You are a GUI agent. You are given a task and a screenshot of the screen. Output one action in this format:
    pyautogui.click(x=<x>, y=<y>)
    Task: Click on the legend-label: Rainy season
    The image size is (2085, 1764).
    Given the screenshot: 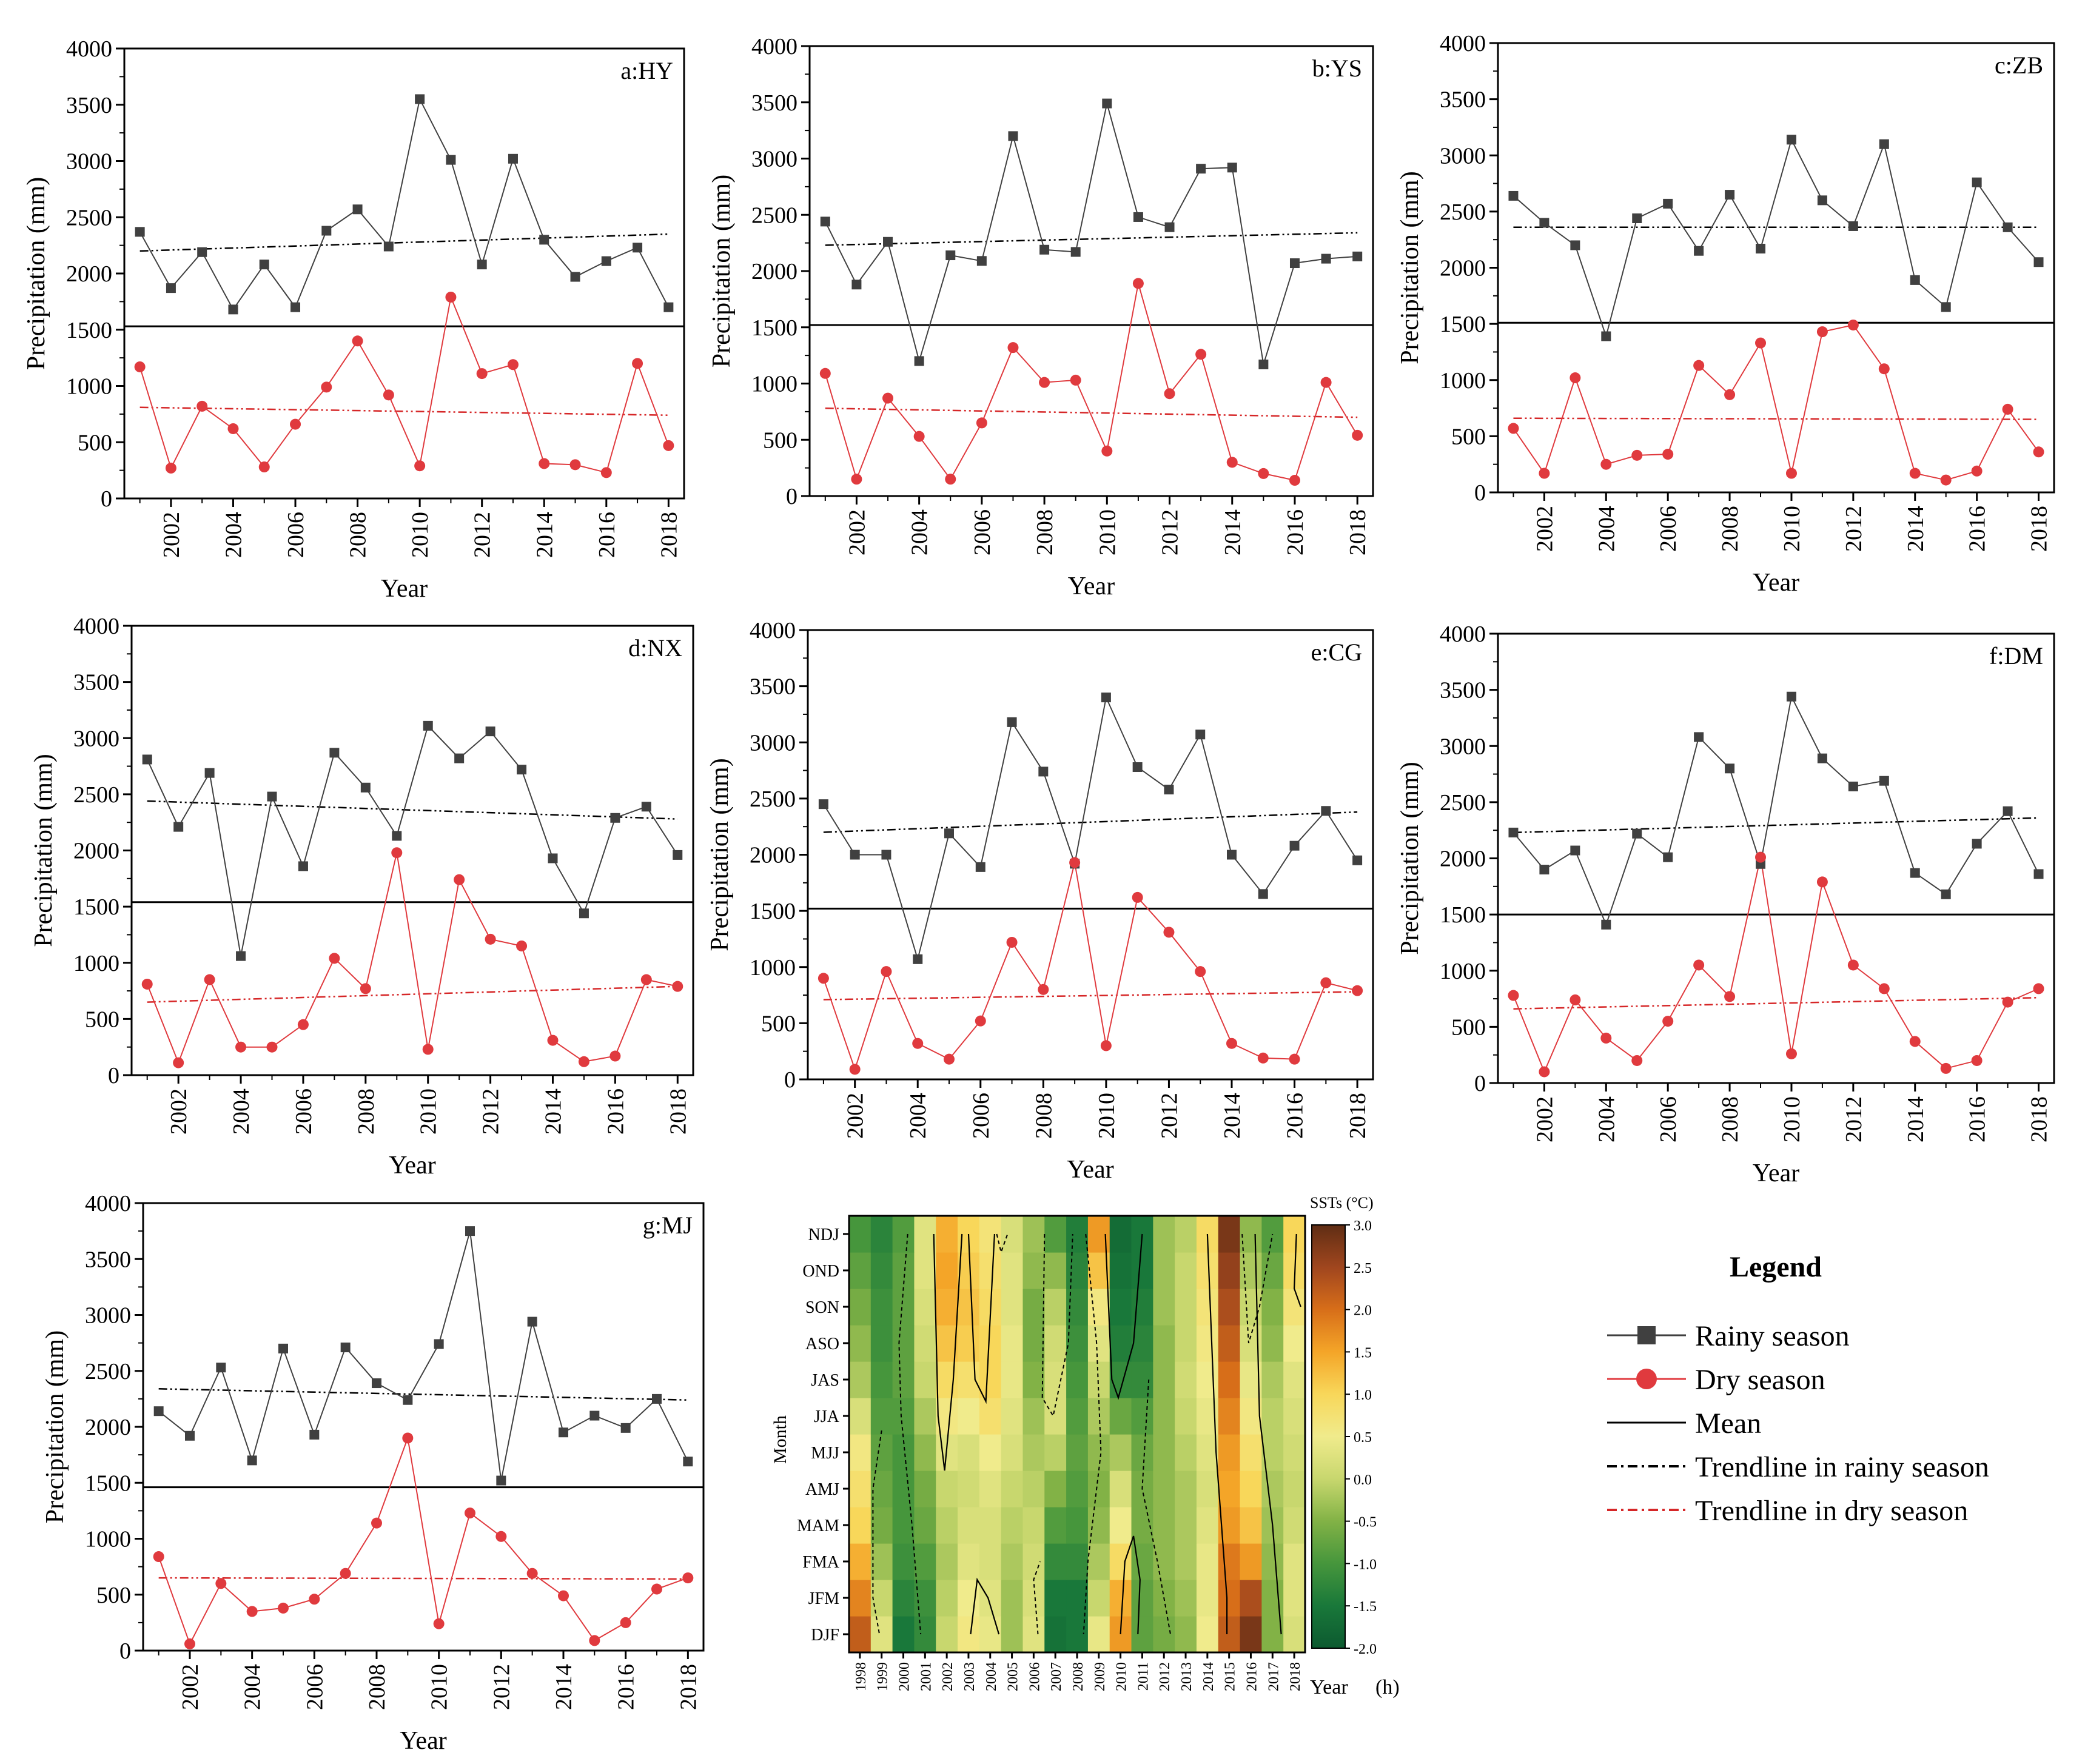 What is the action you would take?
    pyautogui.click(x=1773, y=1336)
    